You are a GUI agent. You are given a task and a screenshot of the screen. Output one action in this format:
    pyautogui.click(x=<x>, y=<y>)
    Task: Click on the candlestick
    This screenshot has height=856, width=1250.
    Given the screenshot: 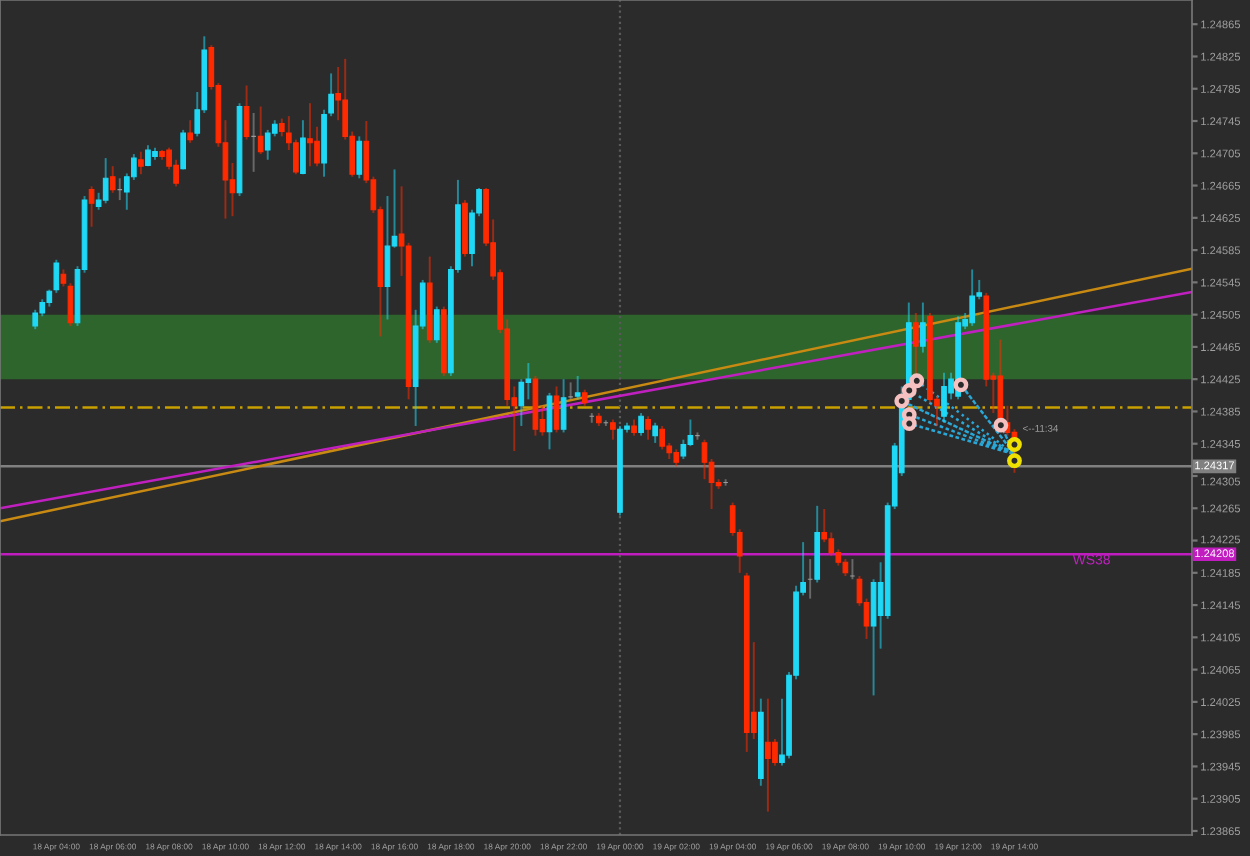 What is the action you would take?
    pyautogui.click(x=570, y=391)
    